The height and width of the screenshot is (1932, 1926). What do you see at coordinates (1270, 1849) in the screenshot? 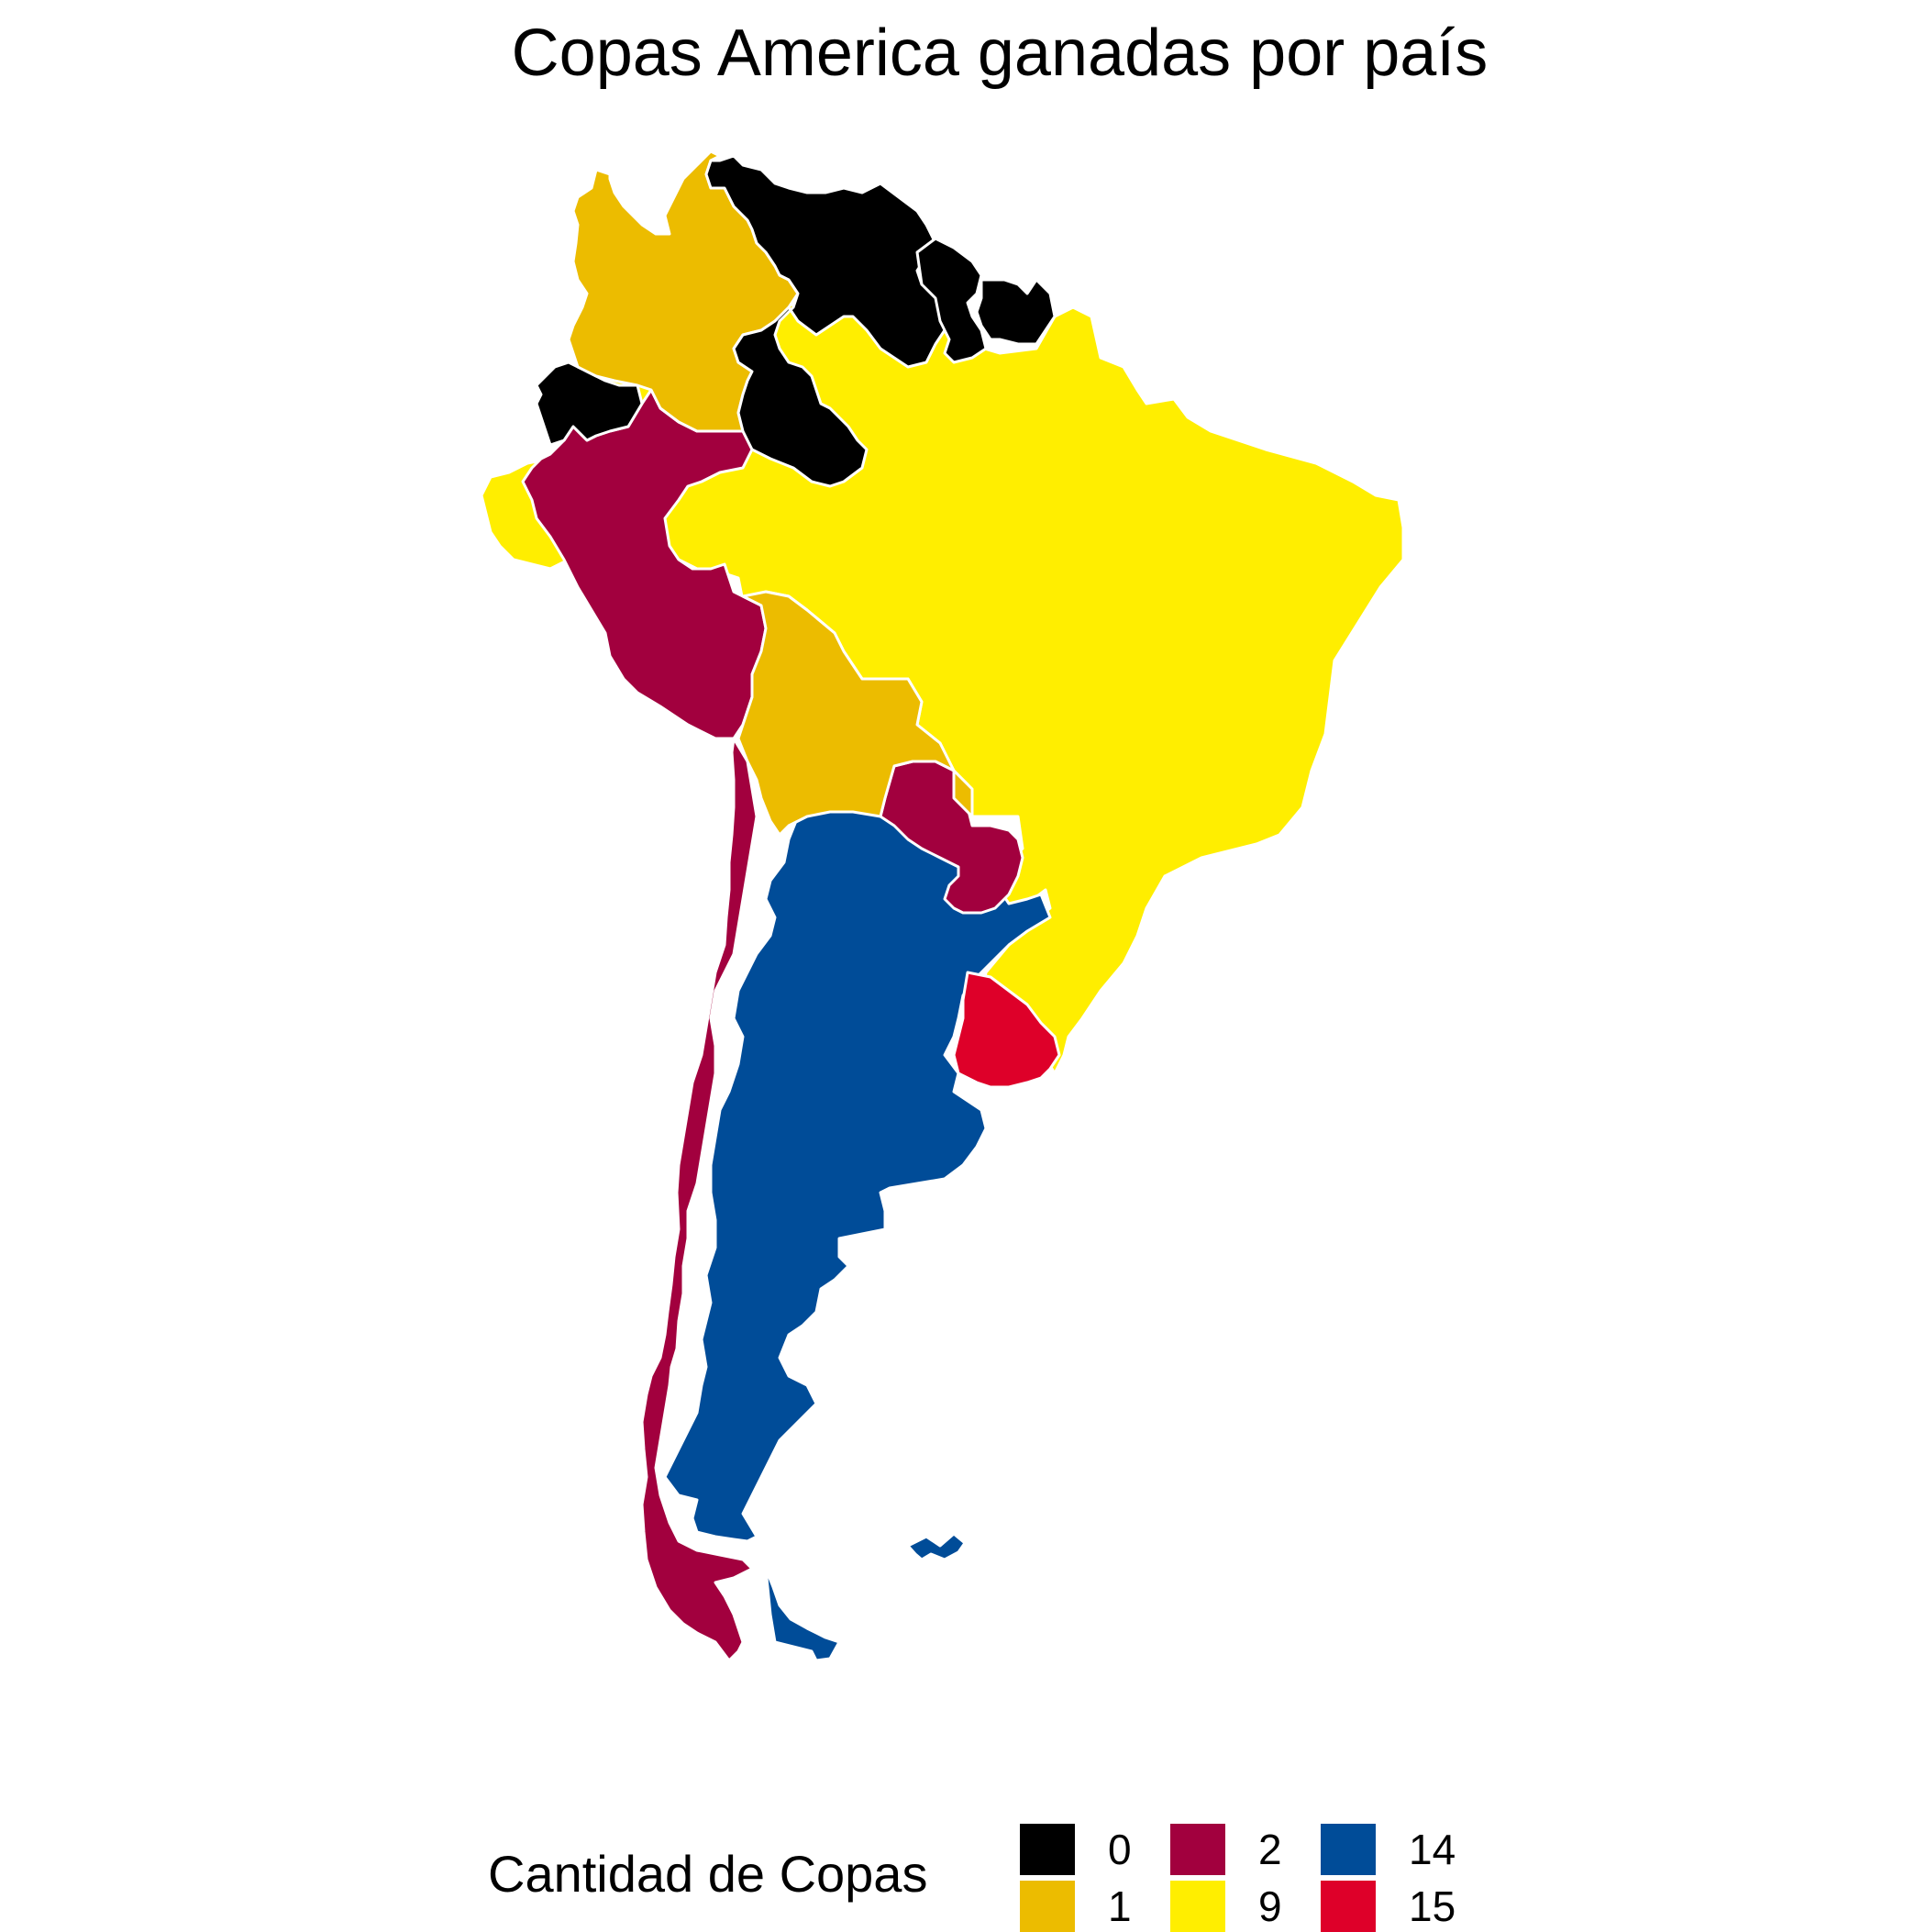
I see `legend-label-2: 2` at bounding box center [1270, 1849].